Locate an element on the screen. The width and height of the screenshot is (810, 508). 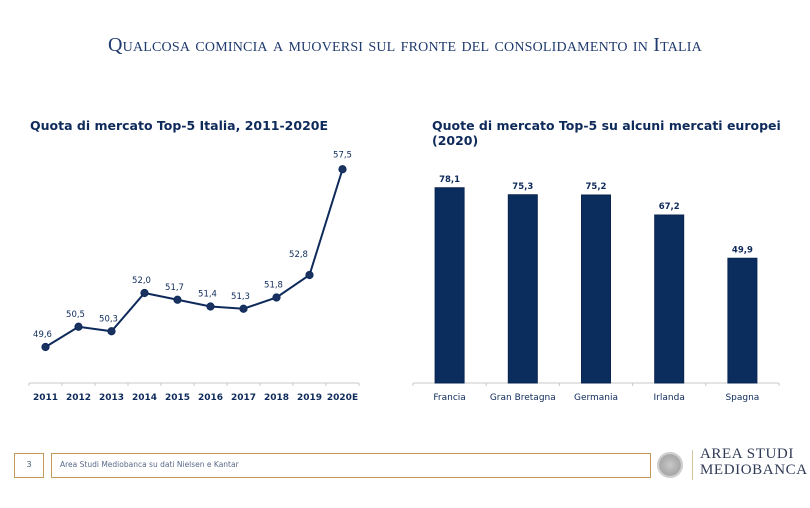
data-label: 50,3 is located at coordinates (108, 319).